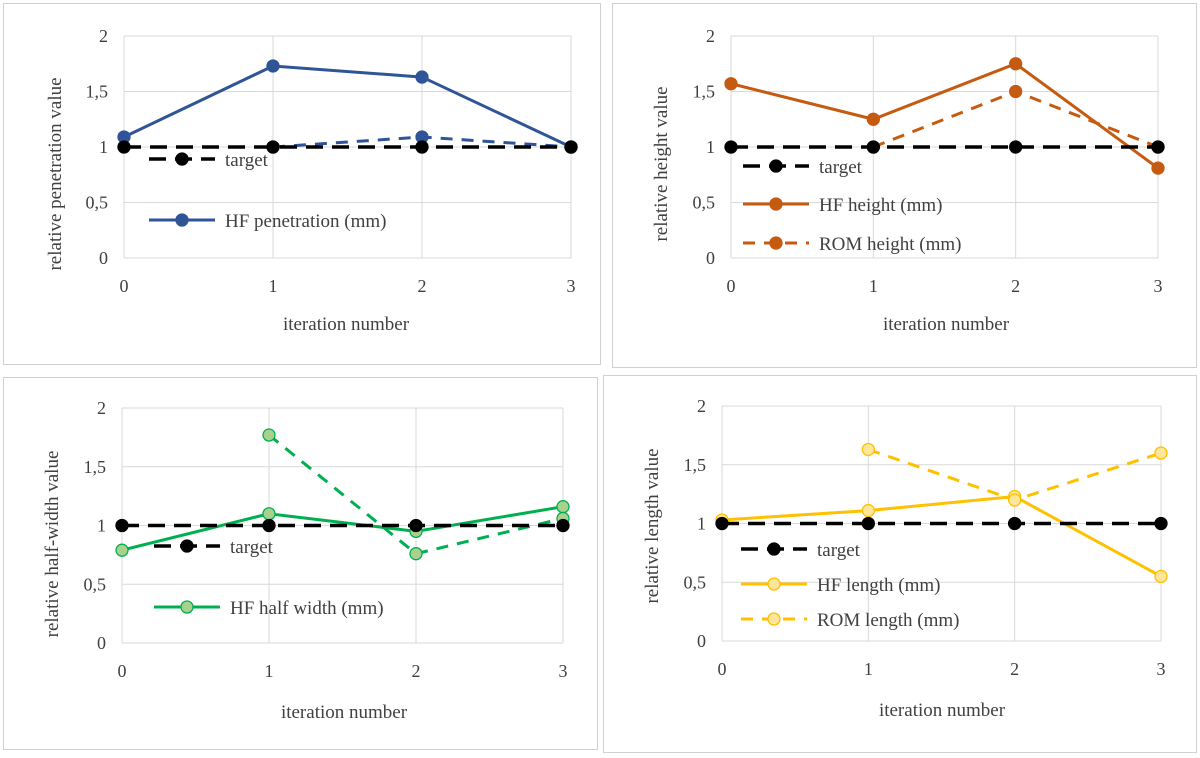 Image resolution: width=1200 pixels, height=758 pixels. What do you see at coordinates (652, 525) in the screenshot?
I see `y-axis-label: relative length value` at bounding box center [652, 525].